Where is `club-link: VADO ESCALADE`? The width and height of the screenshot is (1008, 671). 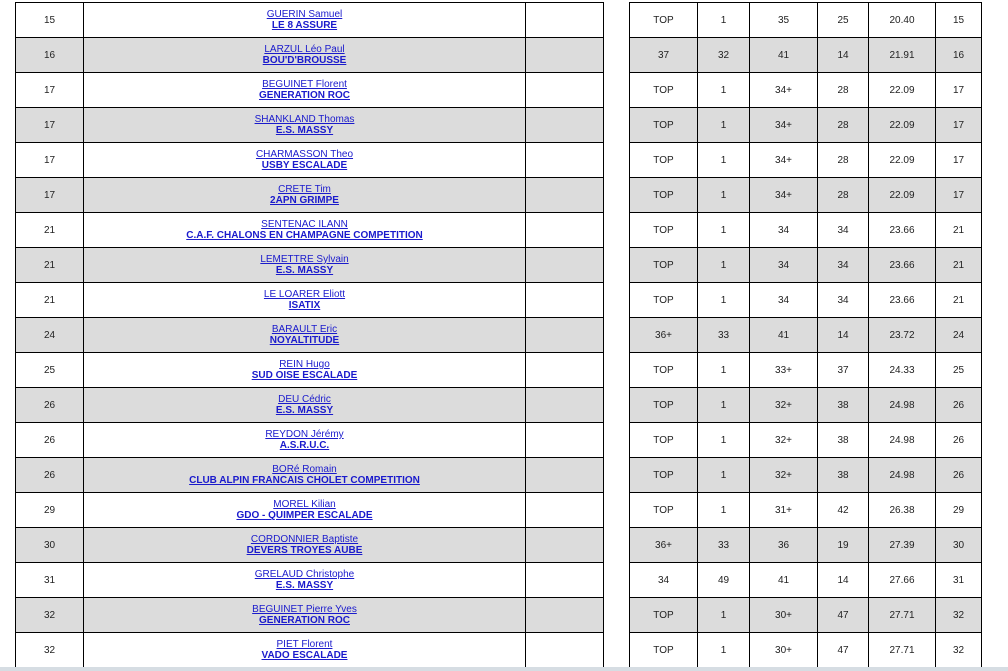
club-link: VADO ESCALADE is located at coordinates (304, 655).